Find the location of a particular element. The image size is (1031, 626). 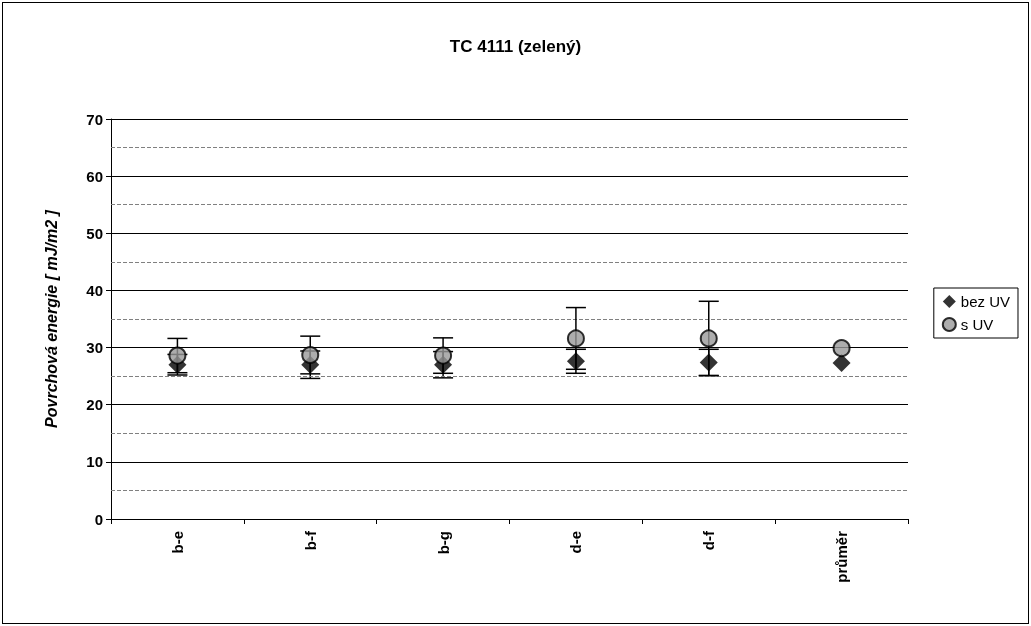

y-tick-label: 20 is located at coordinates (94, 405).